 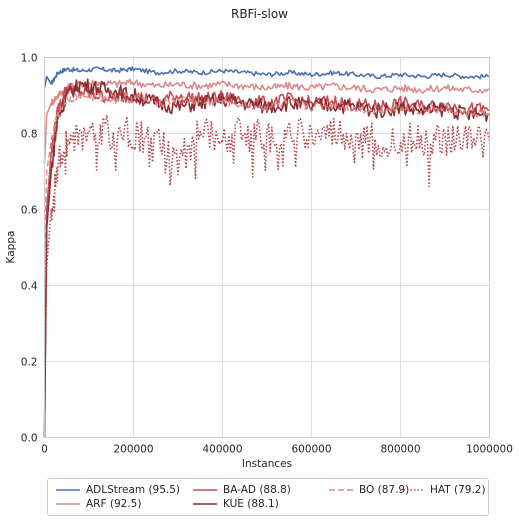 I want to click on legend-item: ADLStream (95.5), so click(x=118, y=490).